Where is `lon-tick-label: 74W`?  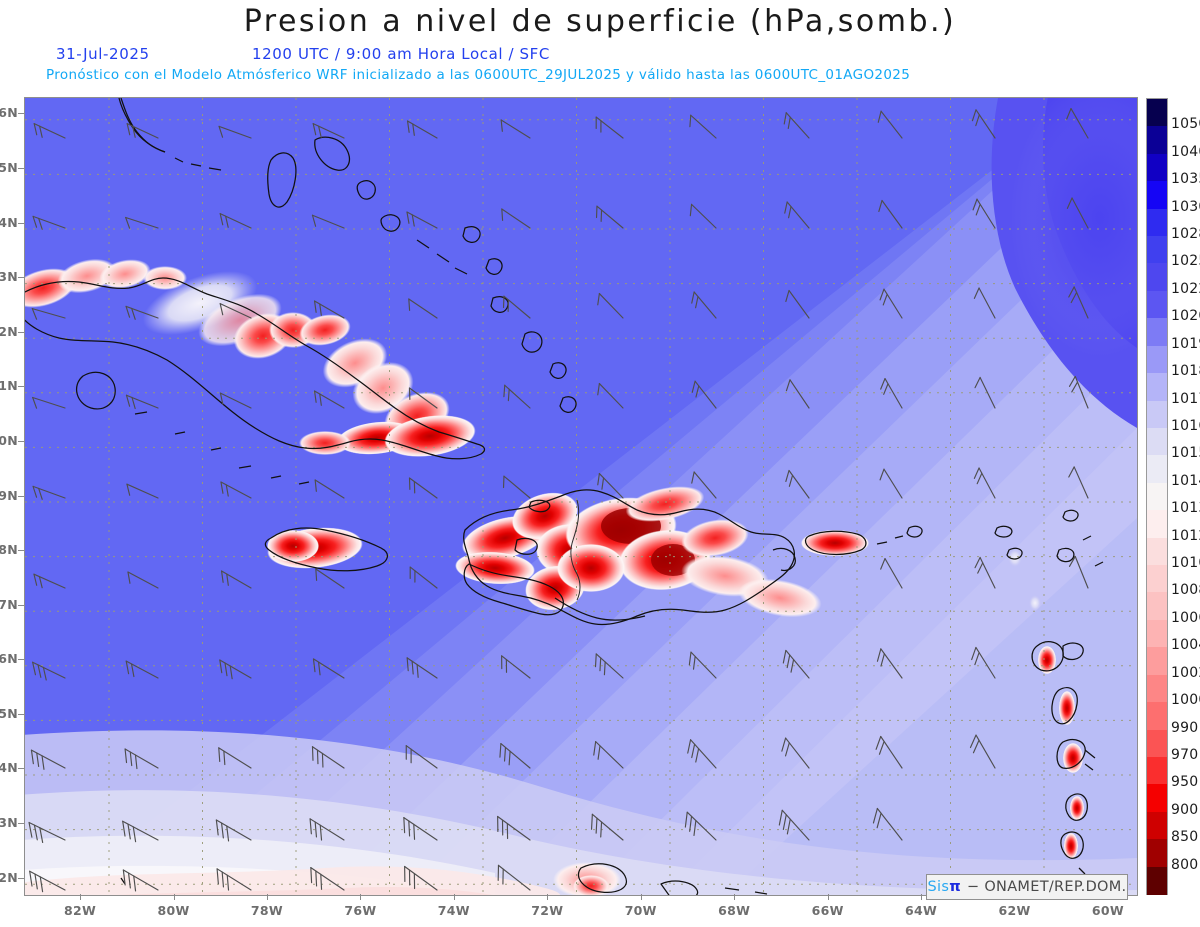
lon-tick-label: 74W is located at coordinates (453, 910).